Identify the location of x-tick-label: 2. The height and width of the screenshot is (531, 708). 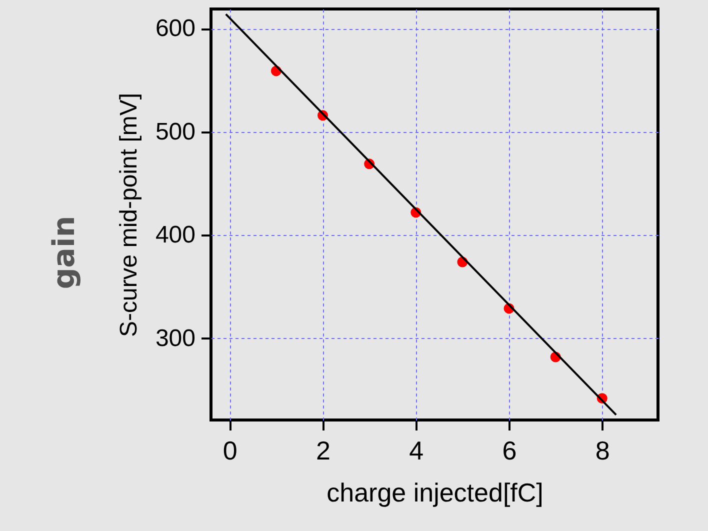
(323, 451).